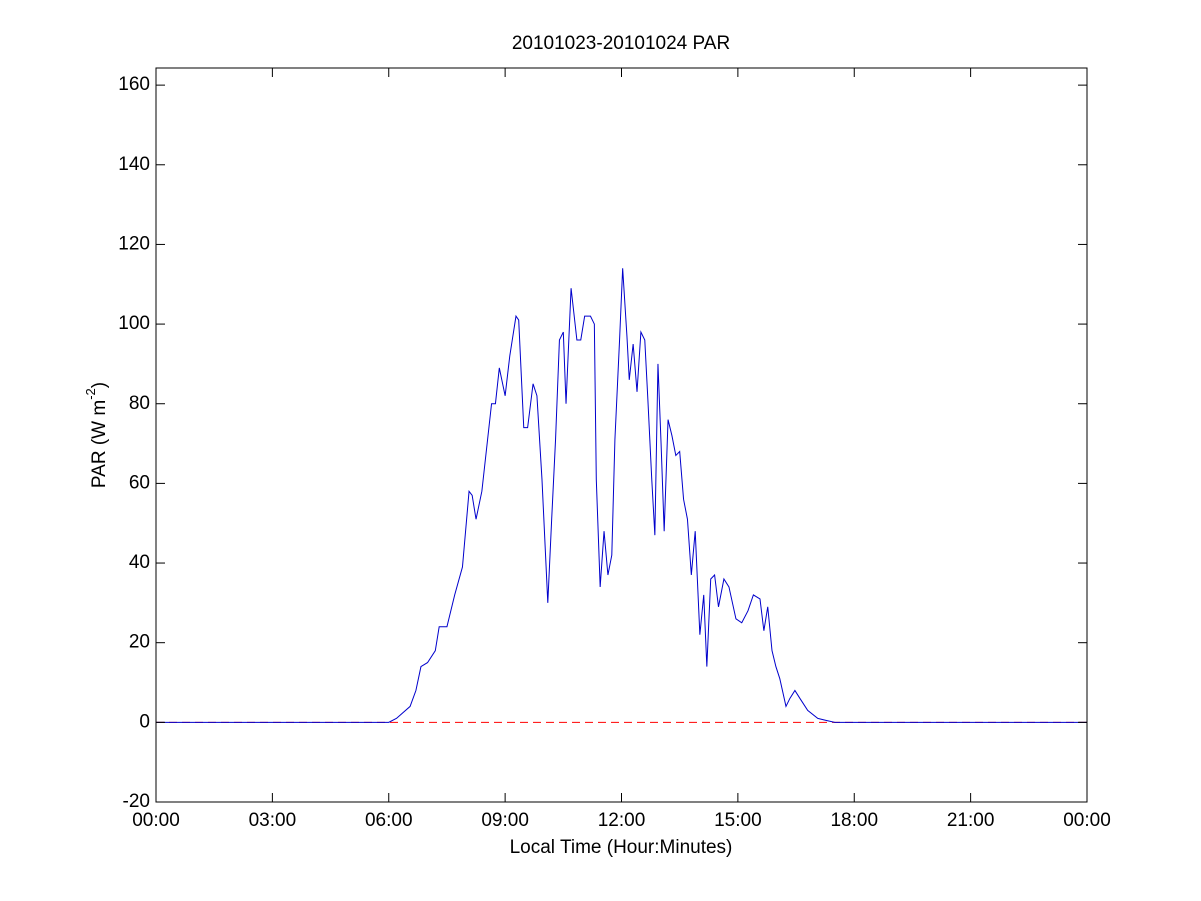  I want to click on y-tick-label: 0, so click(144, 721).